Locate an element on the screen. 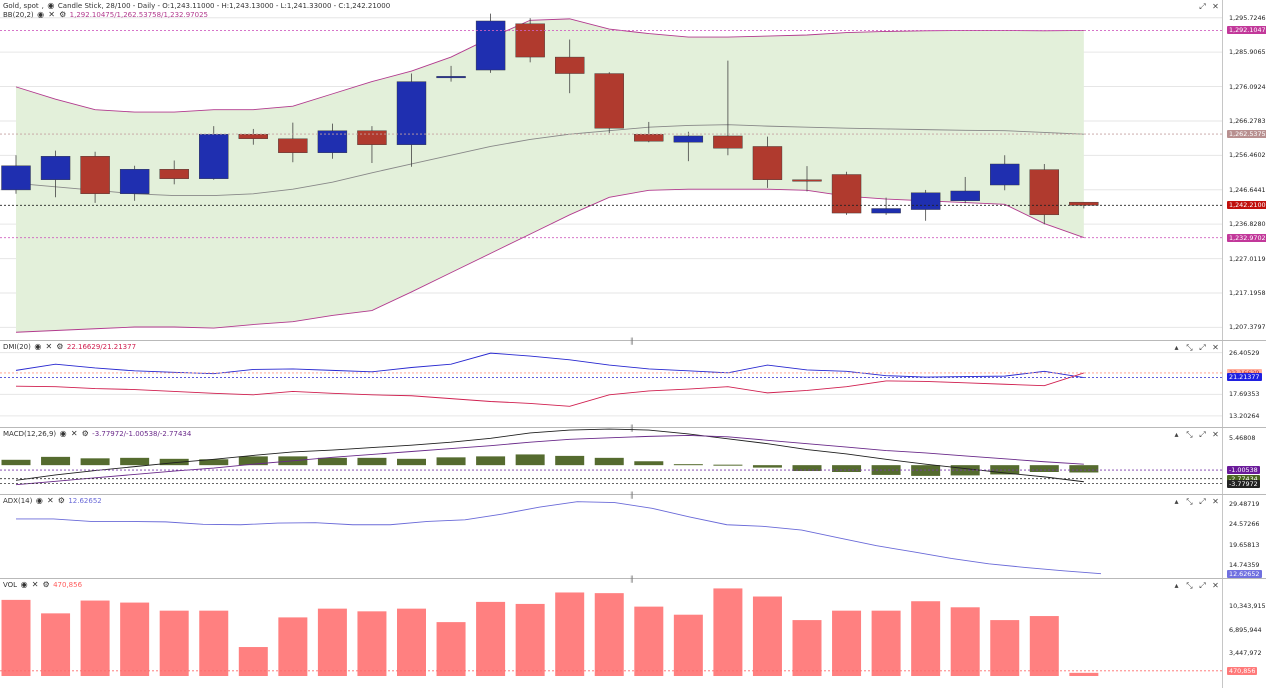 This screenshot has width=1266, height=688. vol-header: VOL ◉ ✕ ⚙ 470,856 is located at coordinates (42, 585).